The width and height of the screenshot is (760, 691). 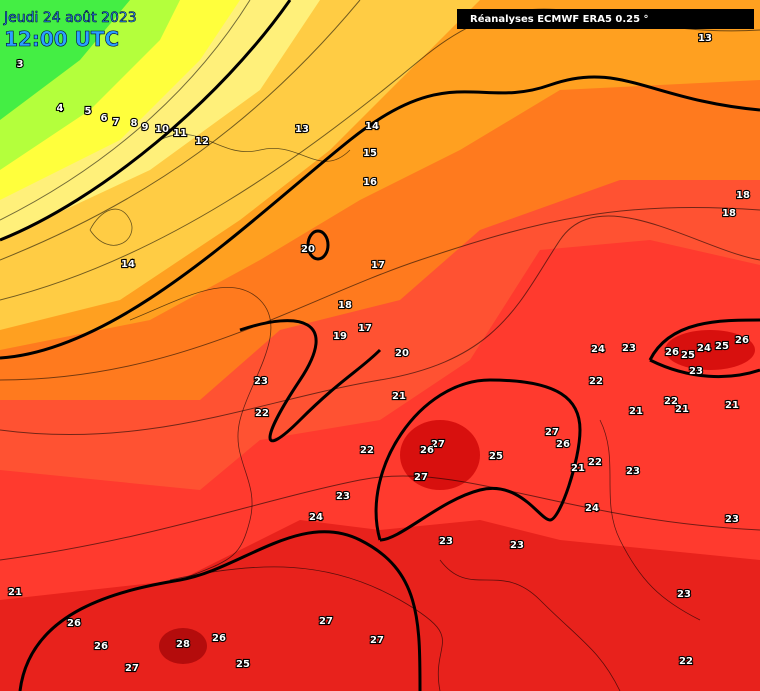 What do you see at coordinates (116, 122) in the screenshot?
I see `contour-label: 7` at bounding box center [116, 122].